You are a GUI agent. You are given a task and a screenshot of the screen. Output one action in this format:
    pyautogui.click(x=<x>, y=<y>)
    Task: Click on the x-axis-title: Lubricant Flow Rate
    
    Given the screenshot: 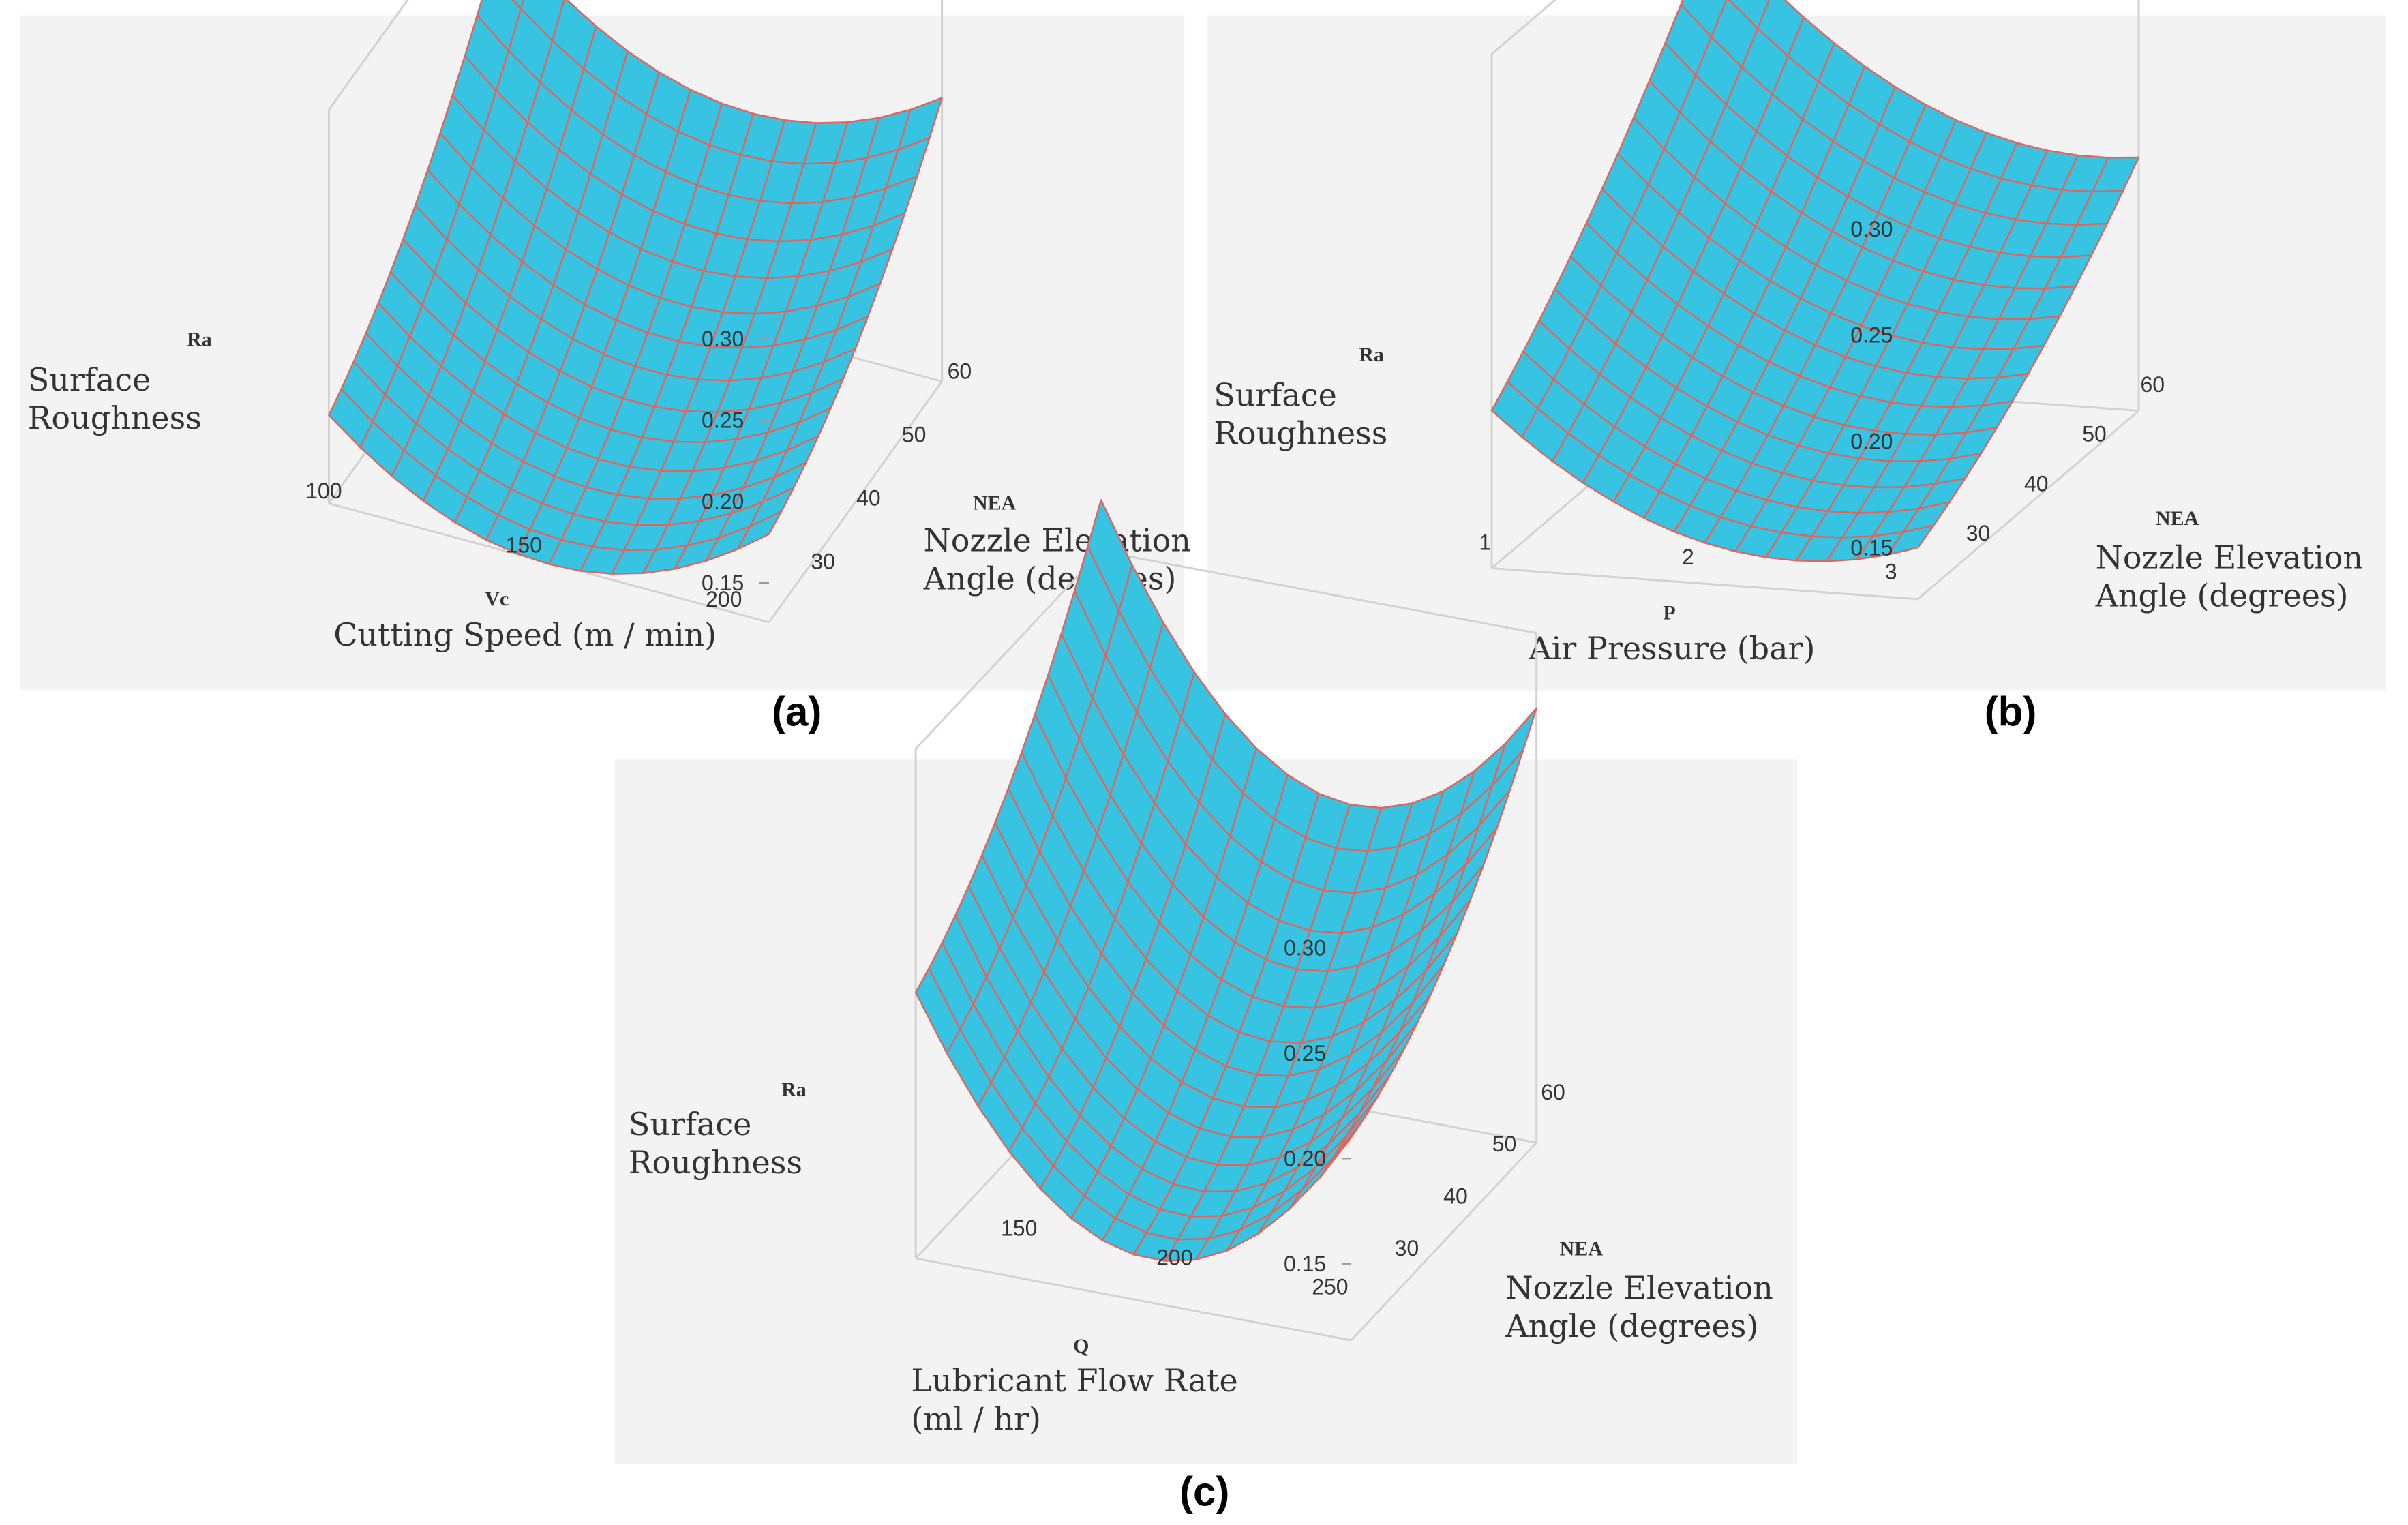 What is the action you would take?
    pyautogui.click(x=1074, y=1380)
    